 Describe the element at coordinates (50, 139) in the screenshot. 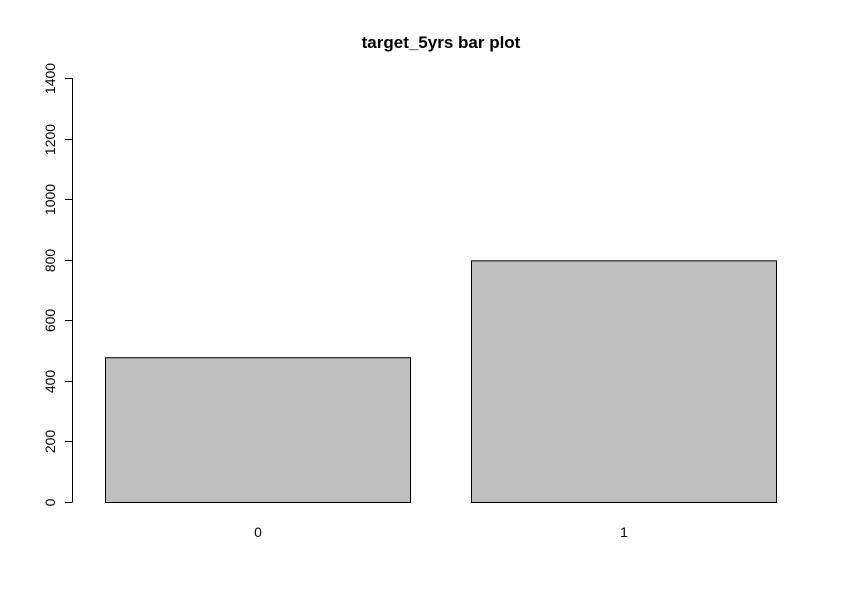

I see `y-tick-label-1200: 1200` at that location.